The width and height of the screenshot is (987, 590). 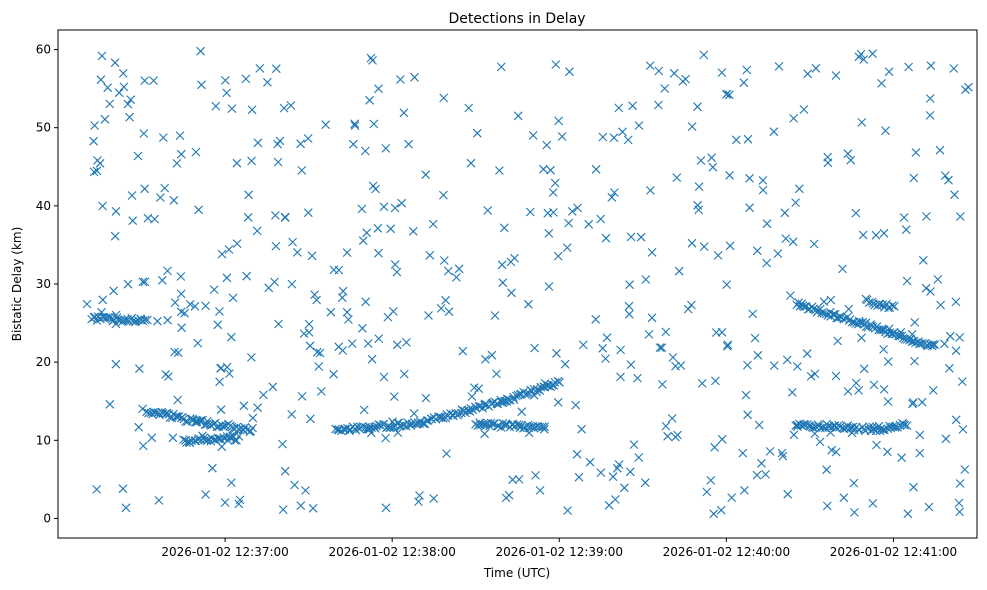 I want to click on y-tick-label: 10, so click(x=43, y=440).